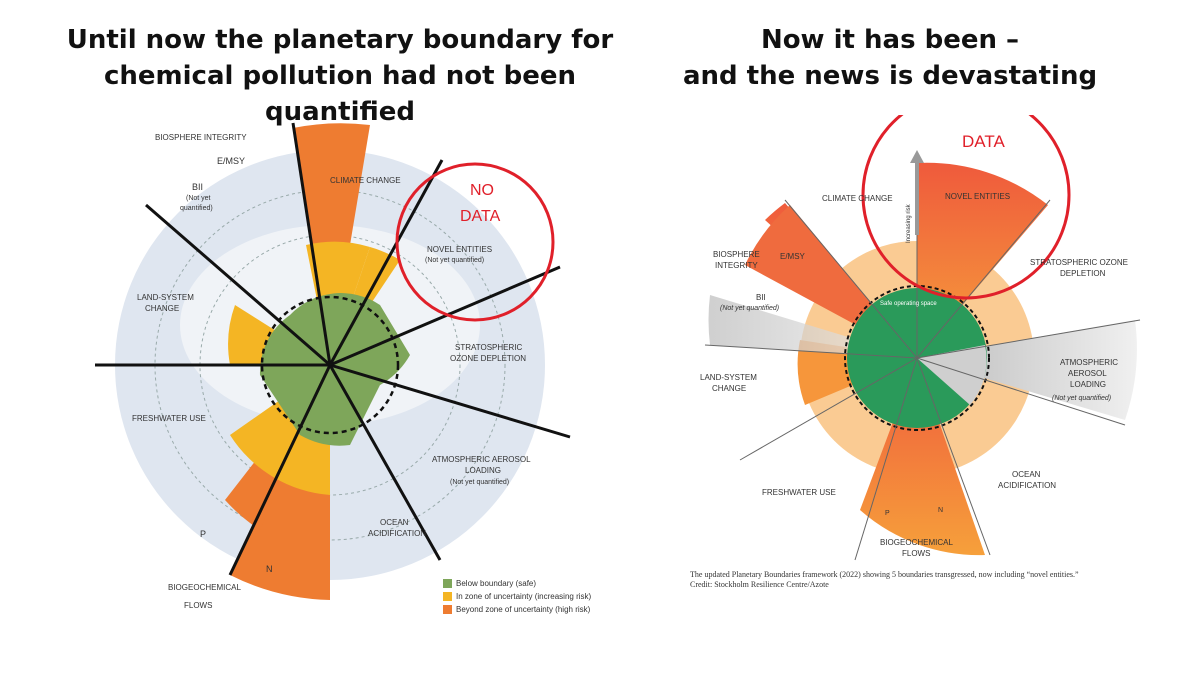  What do you see at coordinates (454, 260) in the screenshot?
I see `left-label-novel-note: (Not yet quantified)` at bounding box center [454, 260].